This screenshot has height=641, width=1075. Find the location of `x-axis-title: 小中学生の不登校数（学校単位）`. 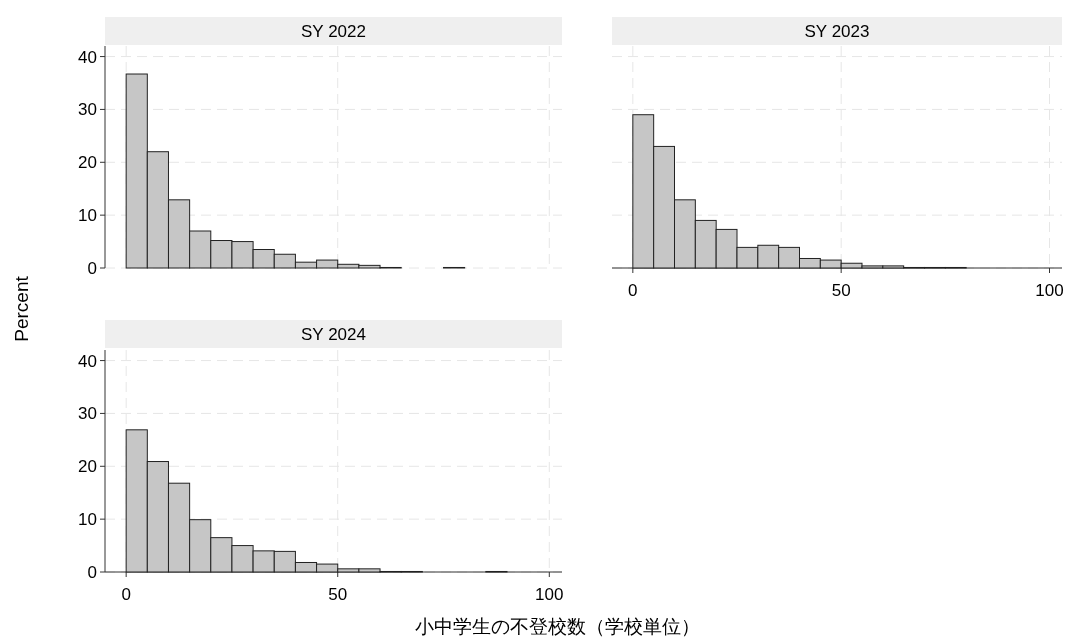

x-axis-title: 小中学生の不登校数（学校単位） is located at coordinates (557, 626).